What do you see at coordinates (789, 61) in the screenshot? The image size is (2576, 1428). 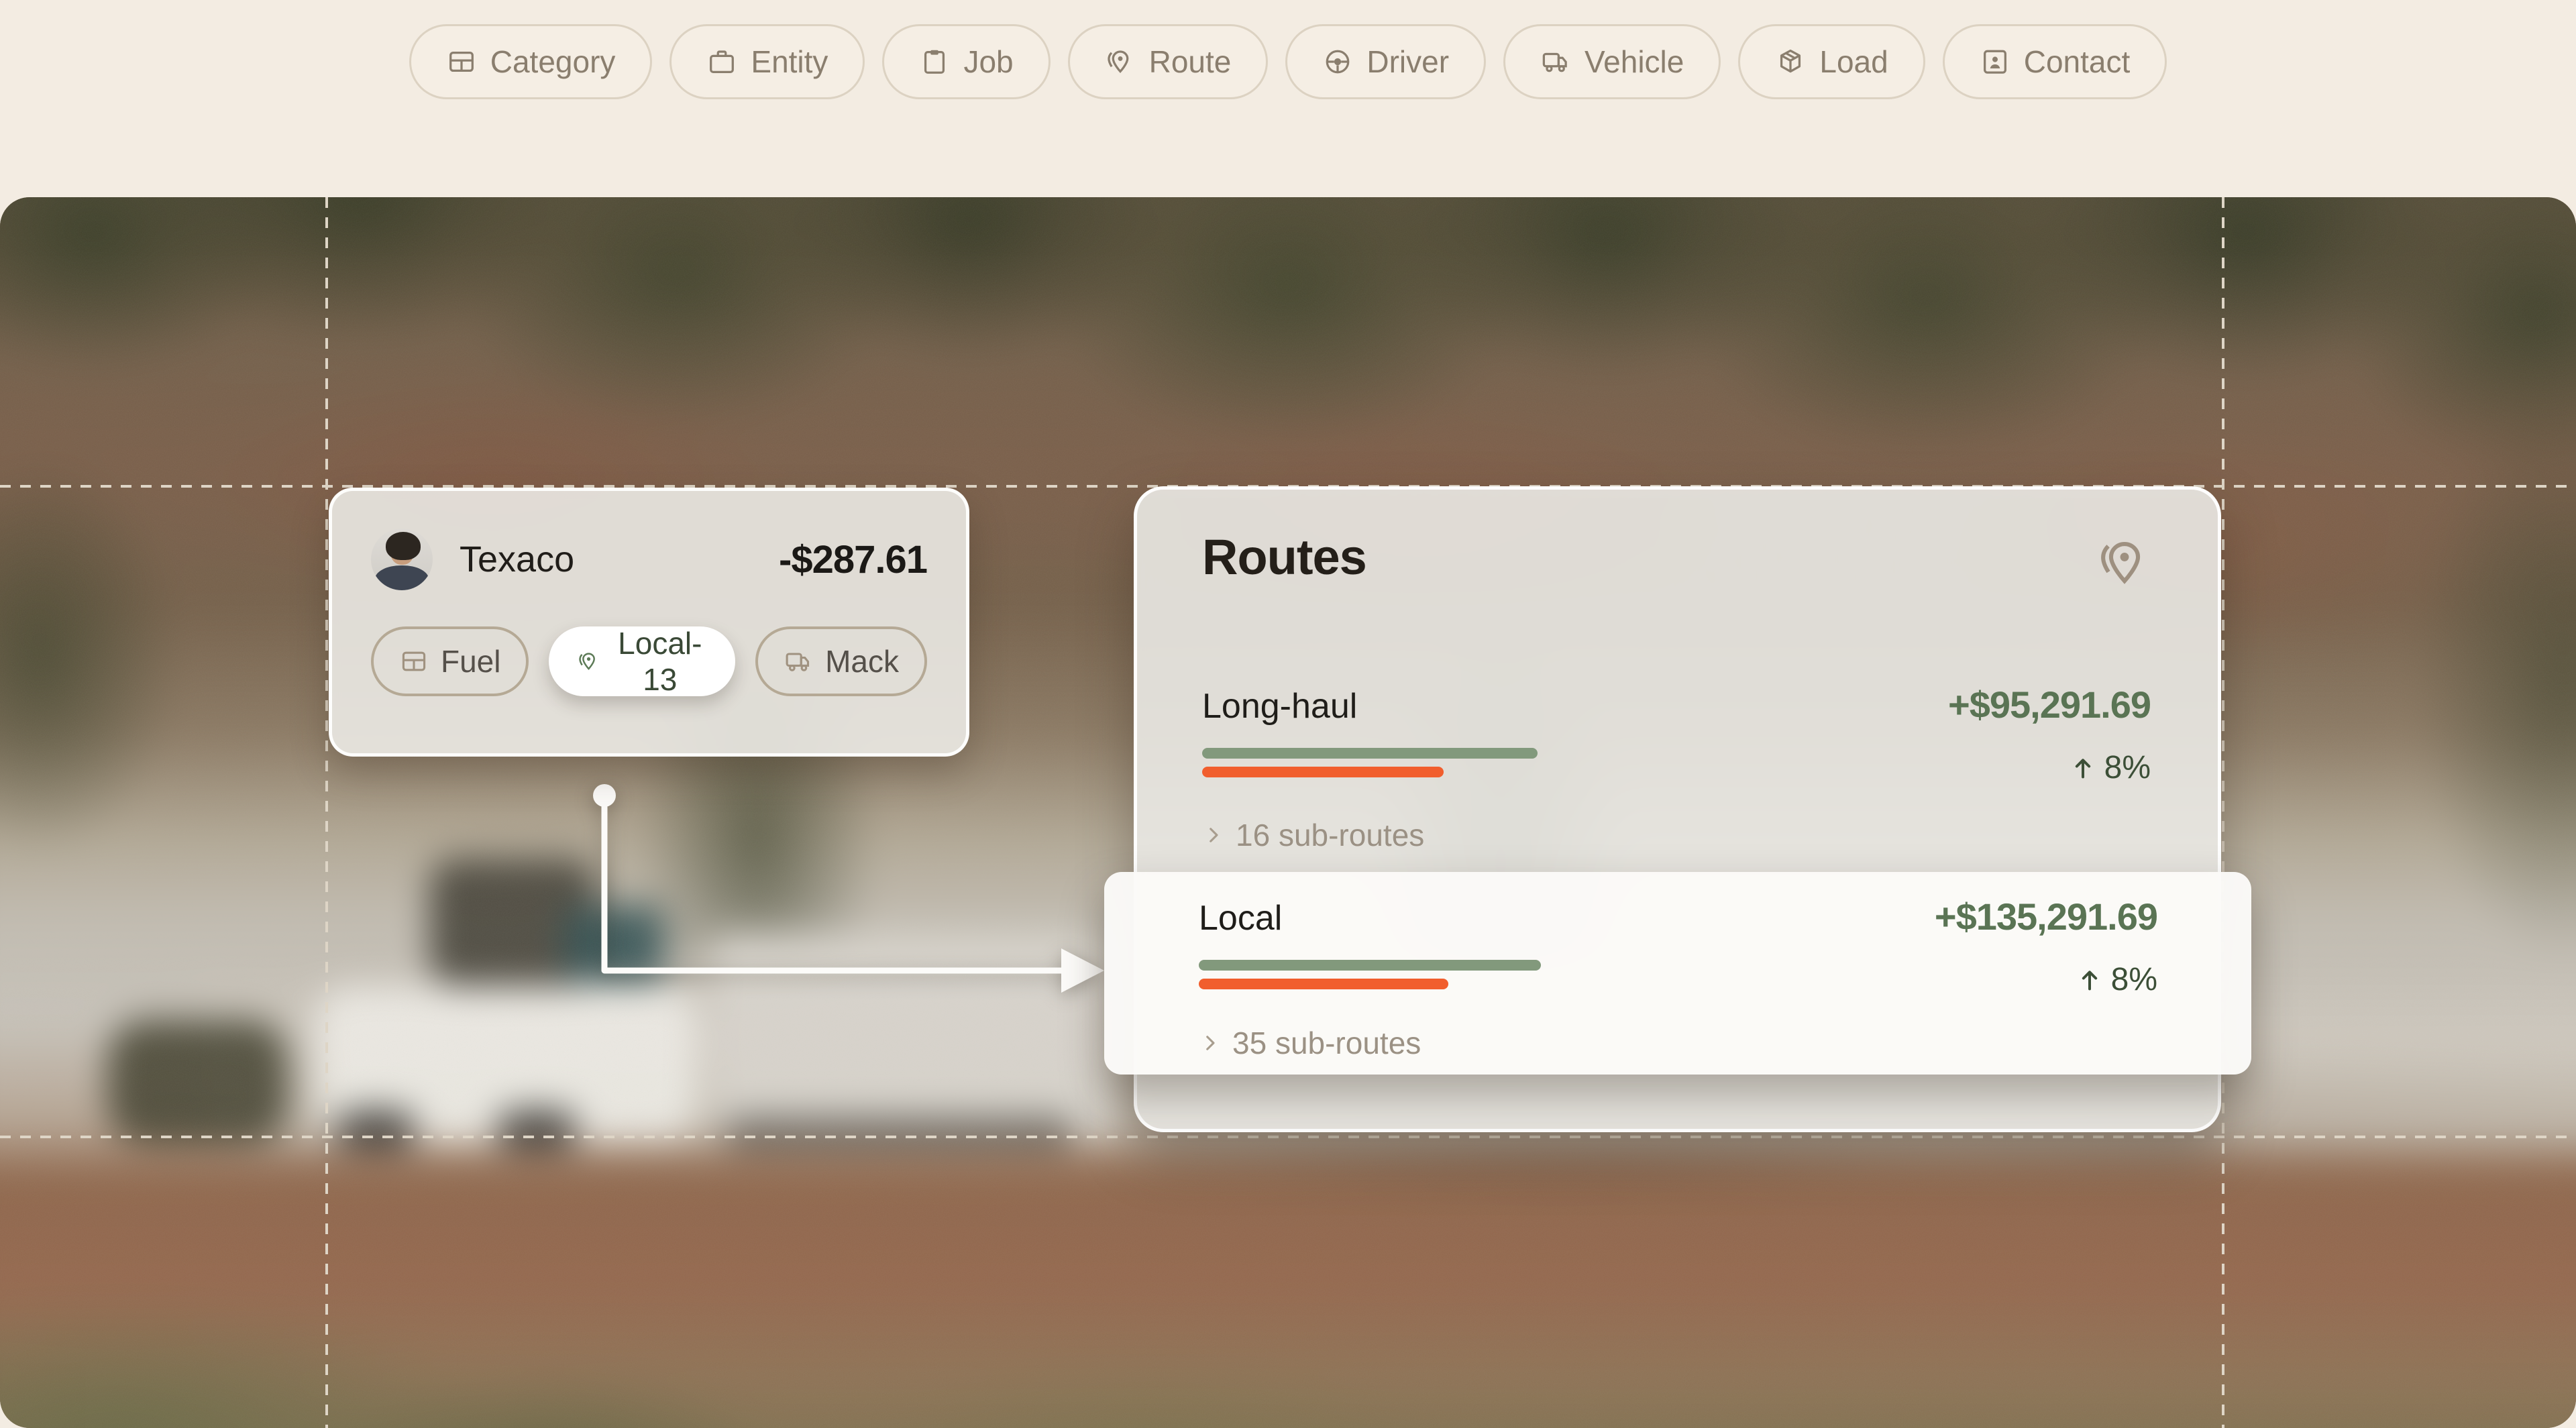 I see `filter-pill-label: Entity` at bounding box center [789, 61].